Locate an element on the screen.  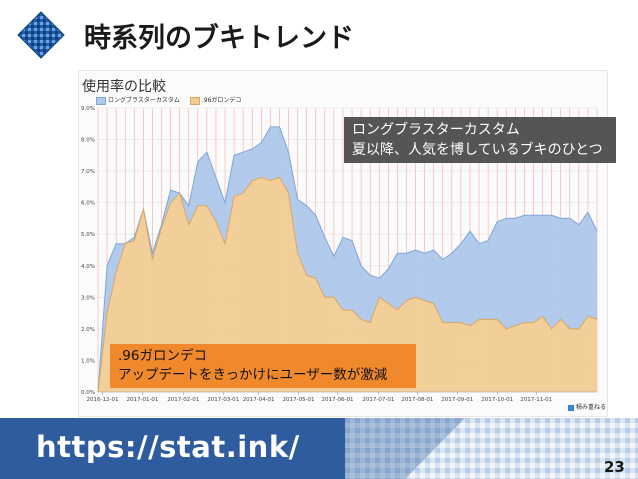
y-tick-label: 4.0% is located at coordinates (88, 267).